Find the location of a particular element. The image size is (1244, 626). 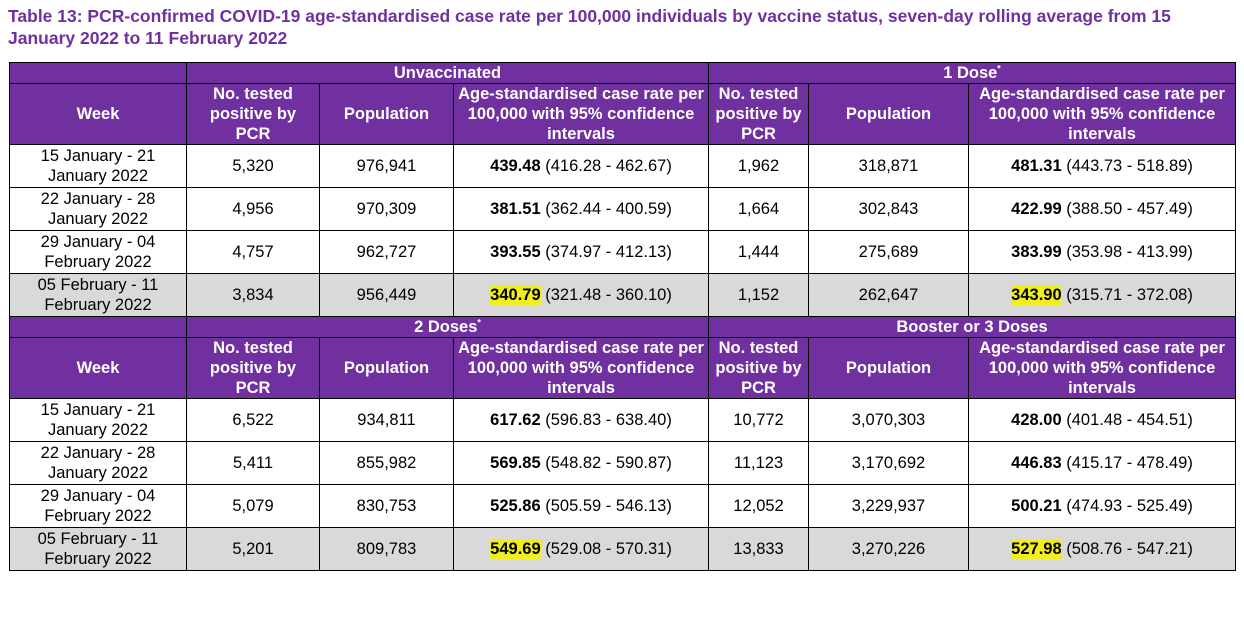

rate-cell: 446.83 (415.17 - 478.49) is located at coordinates (1102, 463).